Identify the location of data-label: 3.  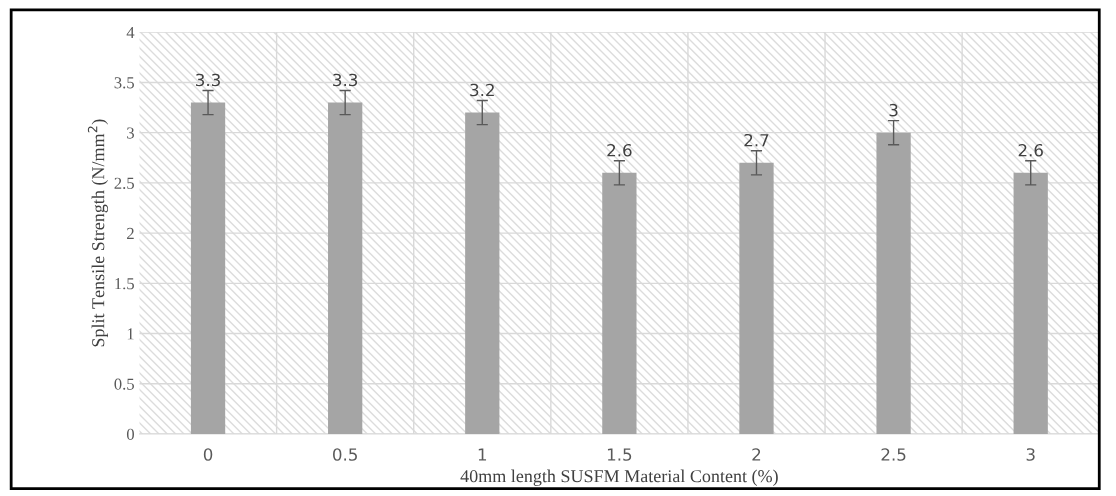
(893, 110).